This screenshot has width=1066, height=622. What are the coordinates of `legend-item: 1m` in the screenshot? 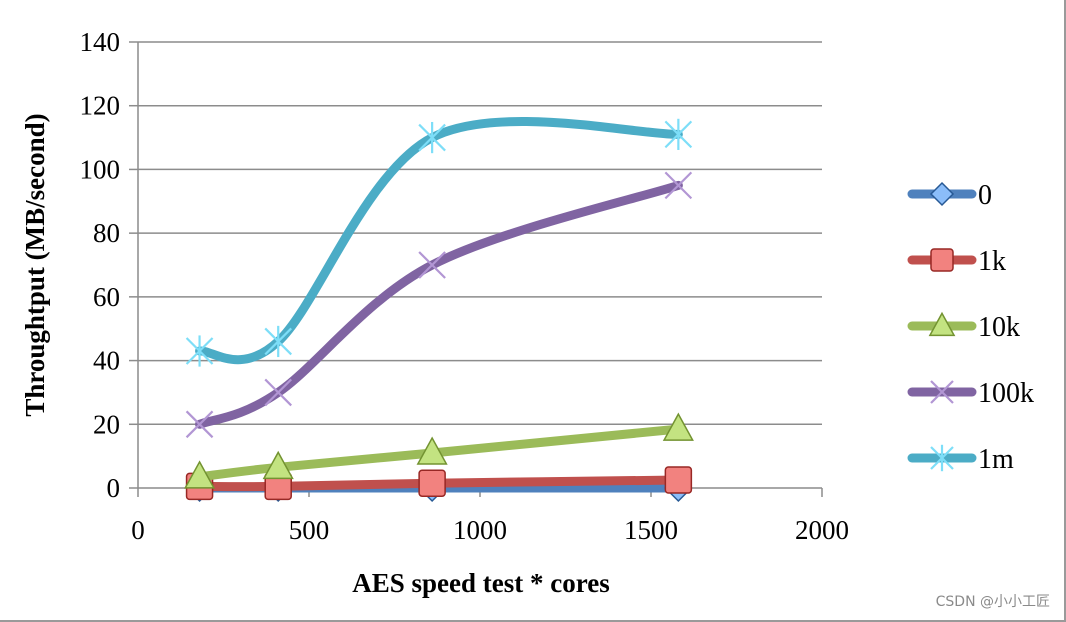 It's located at (960, 459).